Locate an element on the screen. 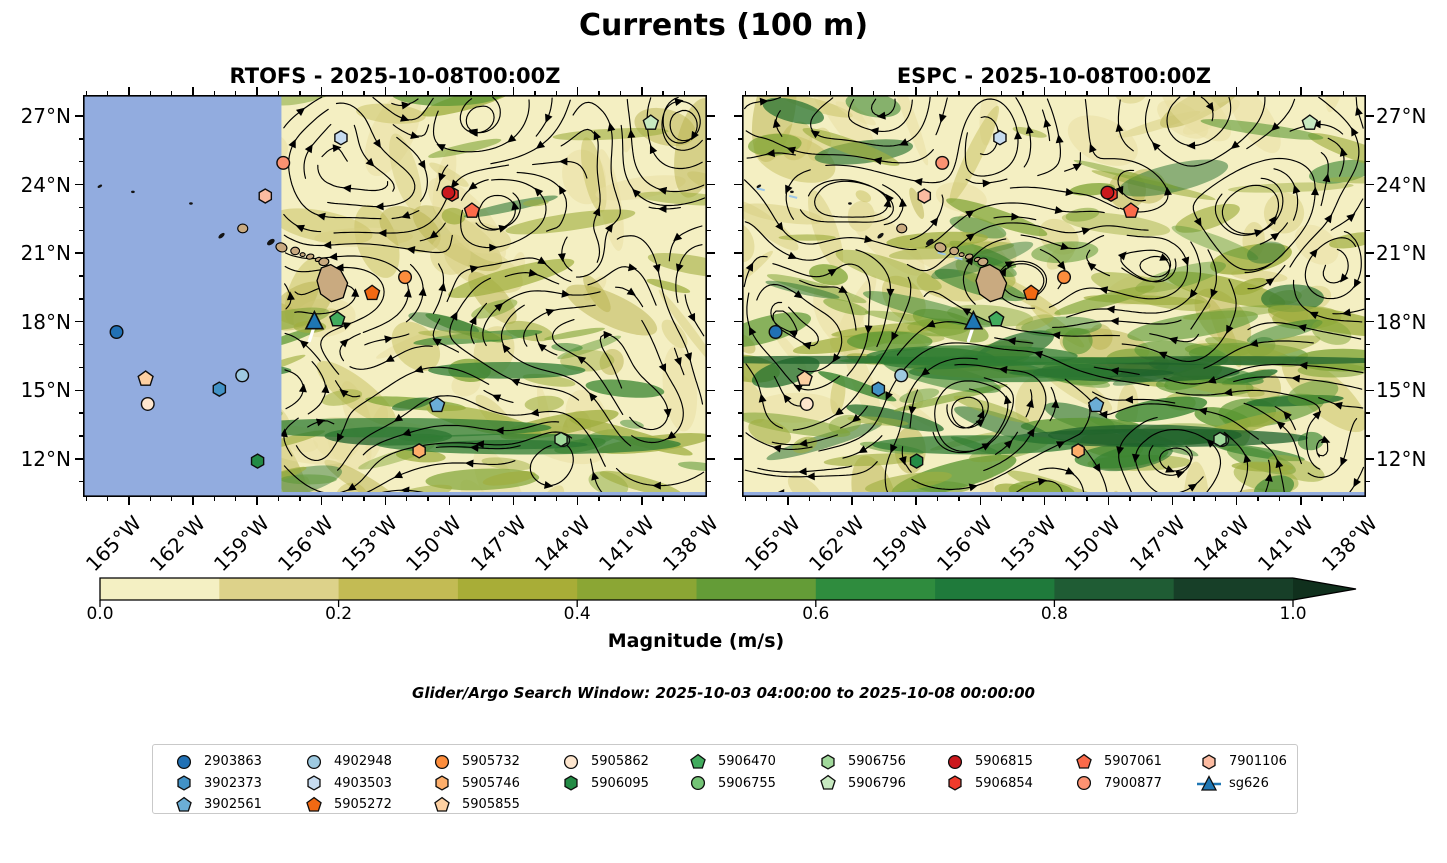 This screenshot has height=863, width=1447. legend-entry-label: 5905272 is located at coordinates (363, 804).